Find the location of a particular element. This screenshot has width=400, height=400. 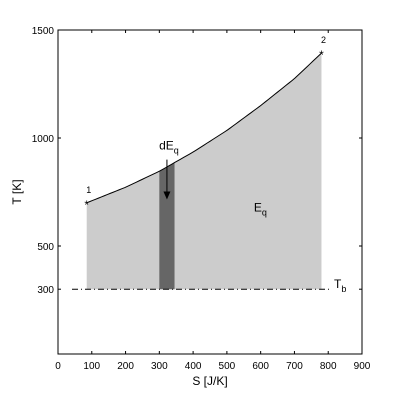

area-label-main: E is located at coordinates (258, 207).